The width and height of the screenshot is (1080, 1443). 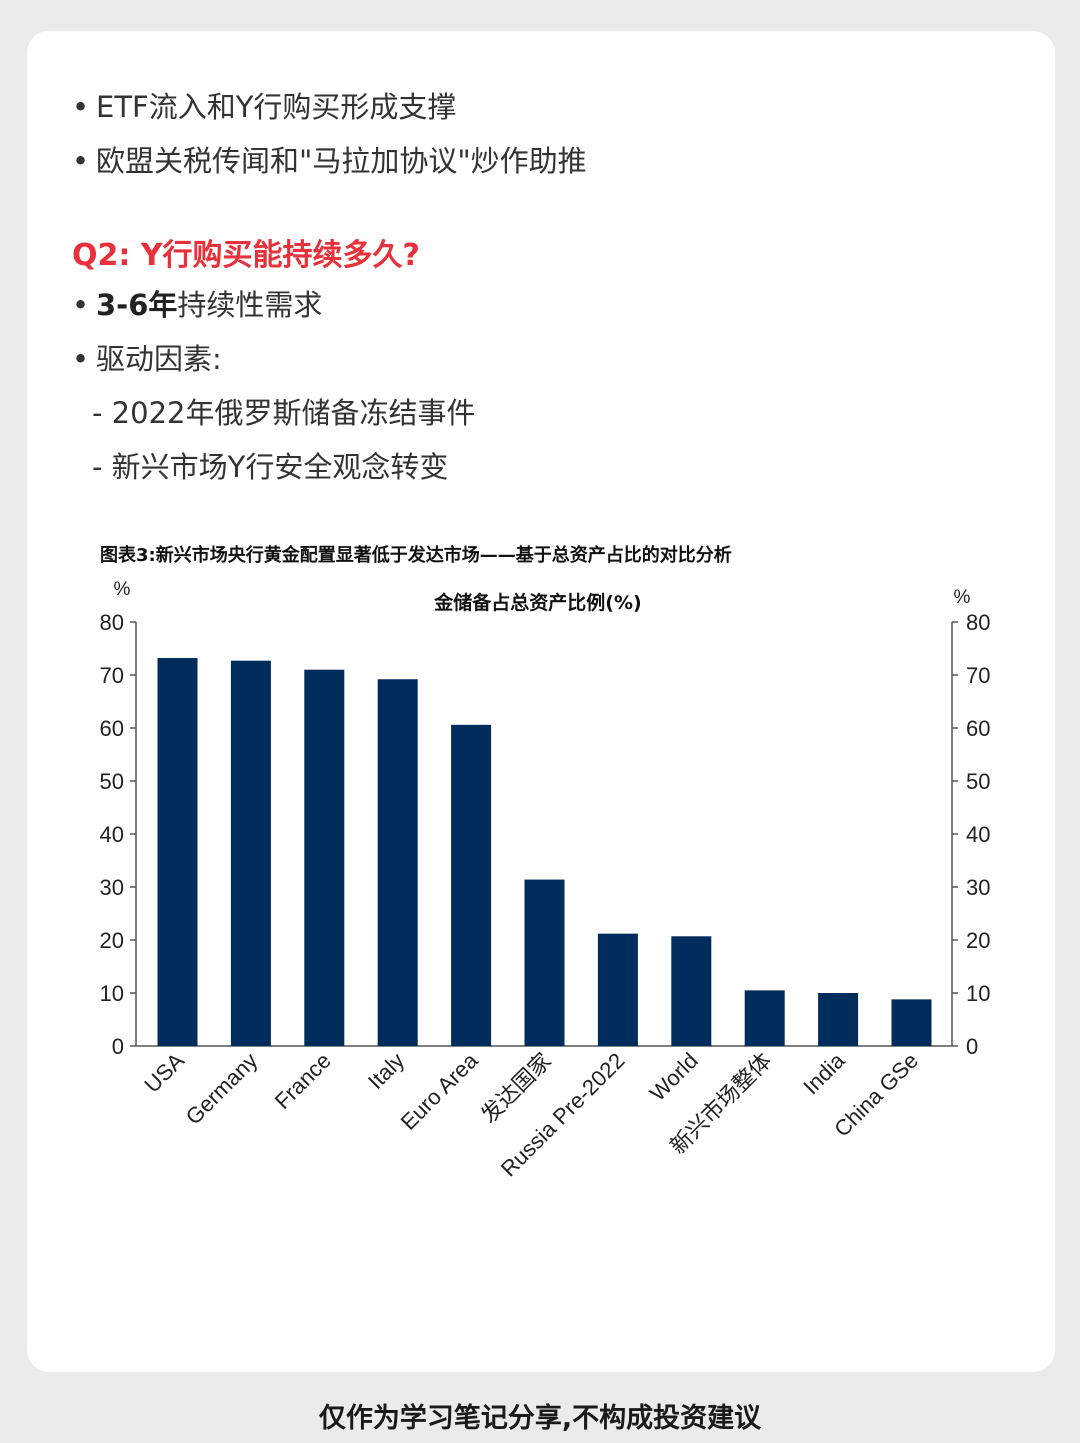 I want to click on y-tick-label-right: 70, so click(x=978, y=675).